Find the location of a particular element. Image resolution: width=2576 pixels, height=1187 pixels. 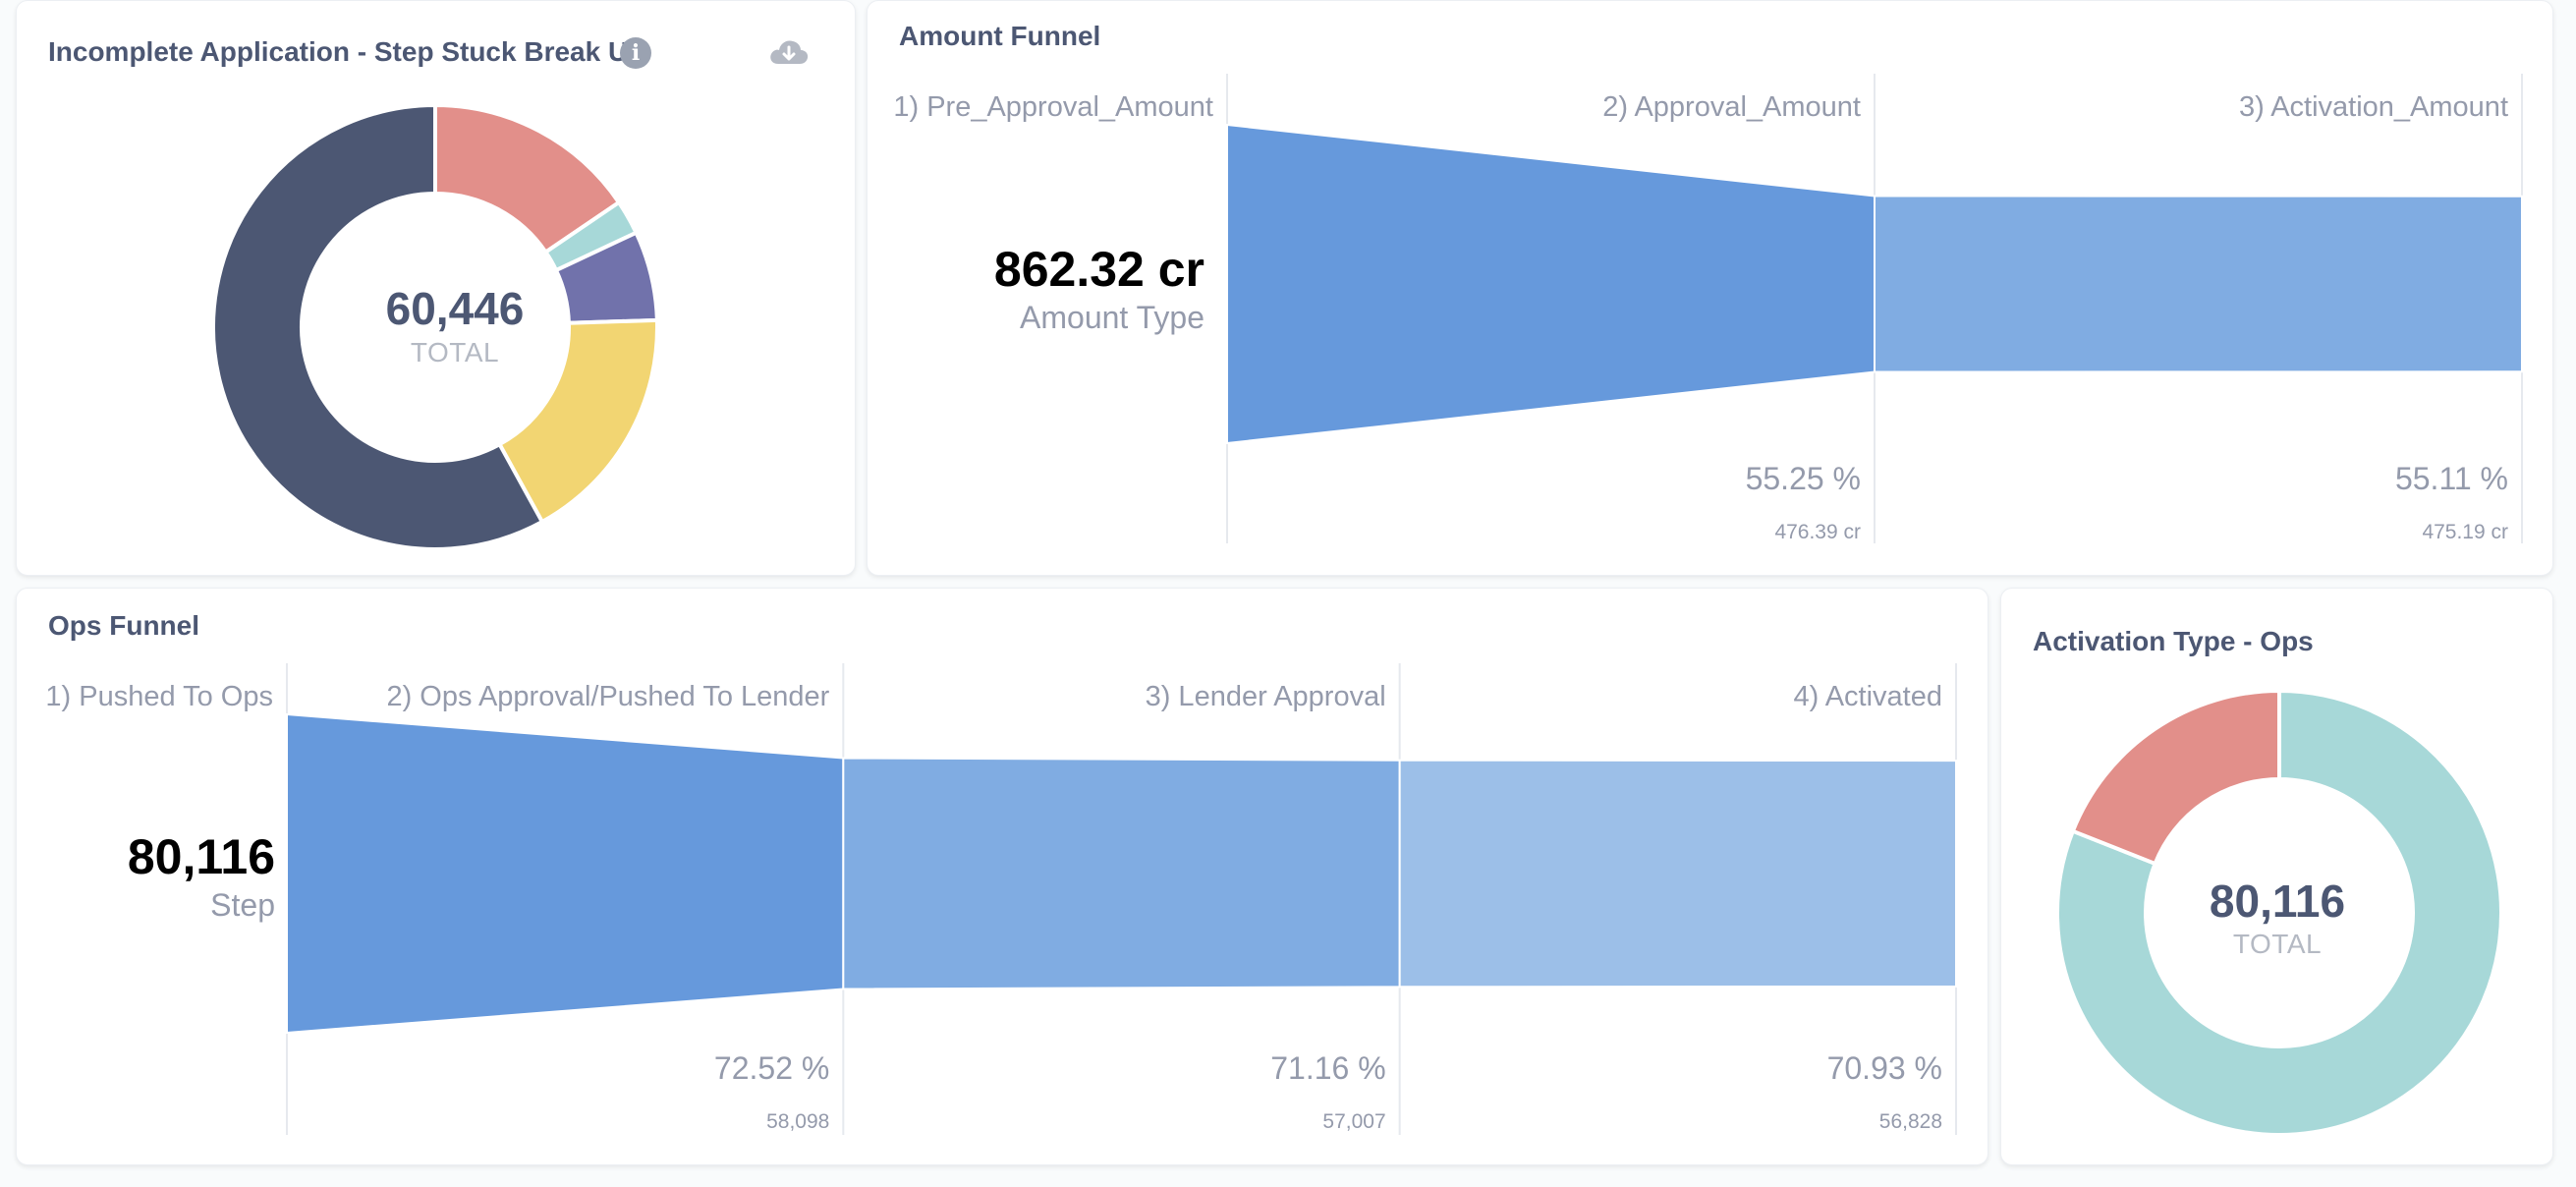

ops-funnel-step-percent-3: 71.16 % is located at coordinates (1327, 1068).